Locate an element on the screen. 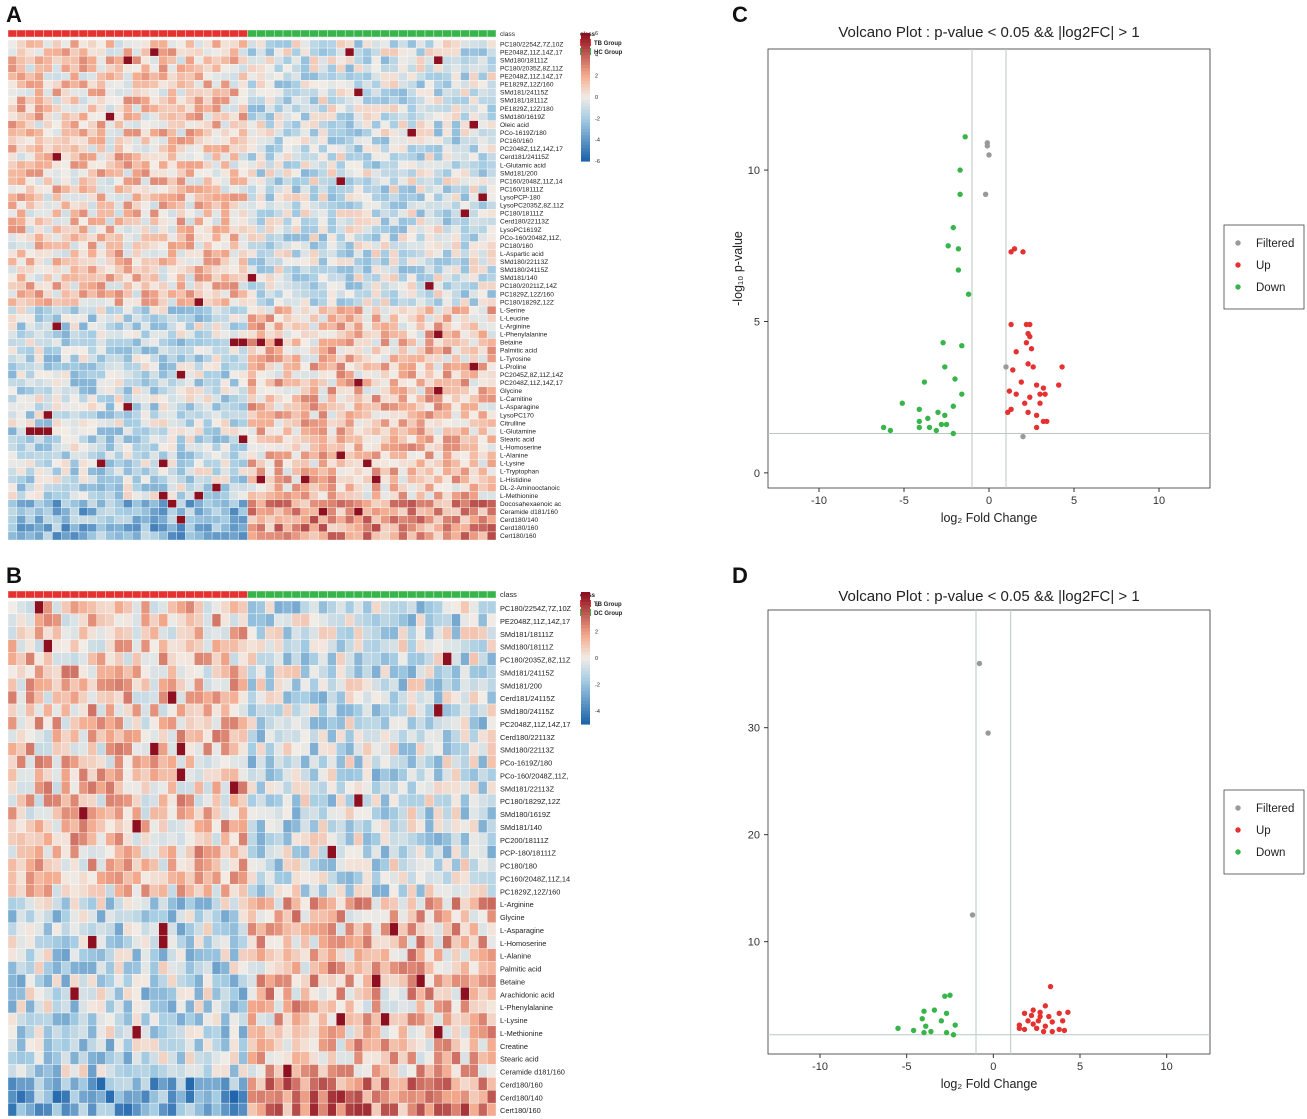  colorbar-tick-label: -6 is located at coordinates (597, 162).